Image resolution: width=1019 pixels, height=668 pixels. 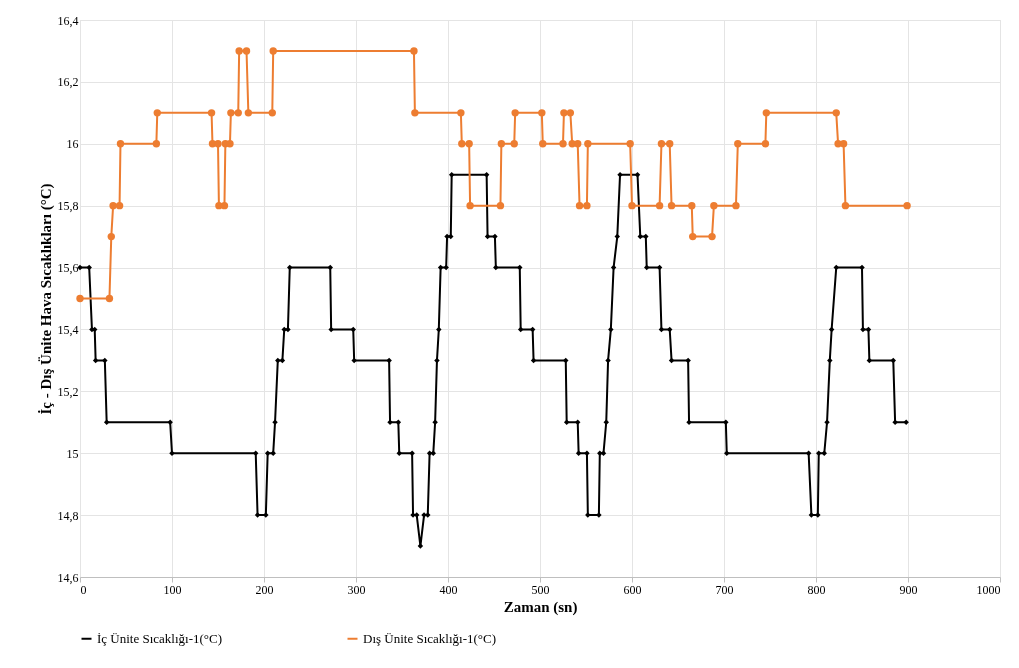 What do you see at coordinates (68, 329) in the screenshot?
I see `y-tick-label: 15,4` at bounding box center [68, 329].